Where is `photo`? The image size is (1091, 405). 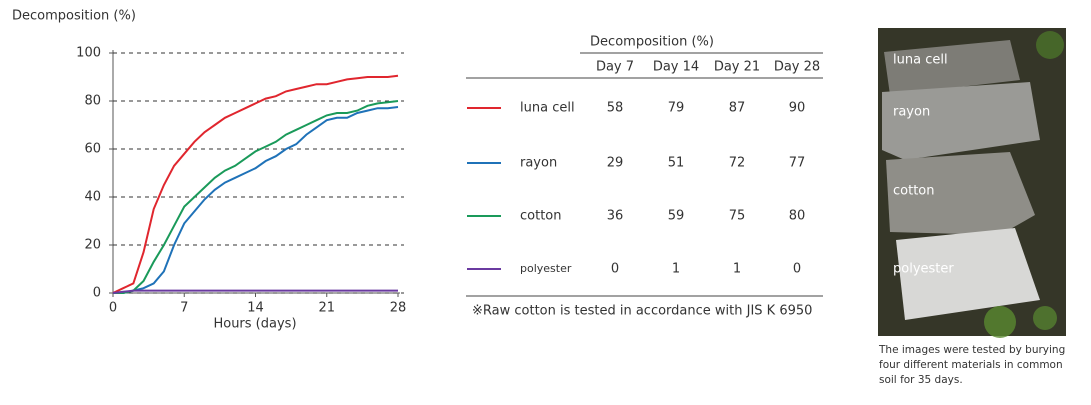
photo is located at coordinates (972, 183).